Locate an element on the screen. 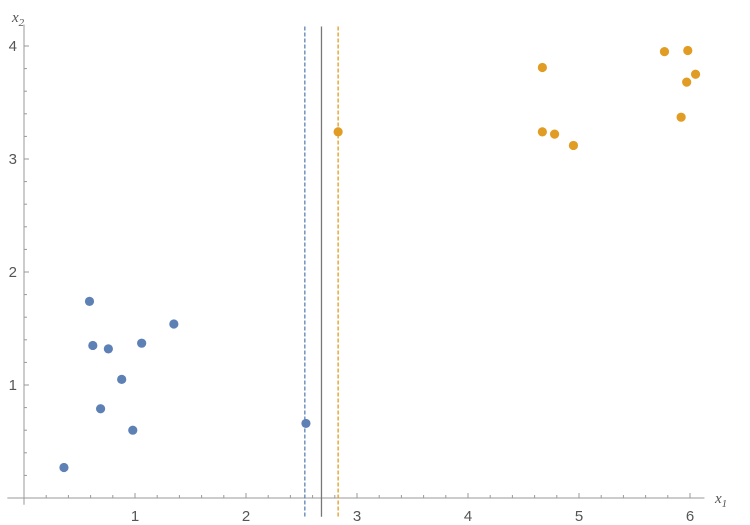 The image size is (750, 525). x-axis-label: x1 is located at coordinates (720, 500).